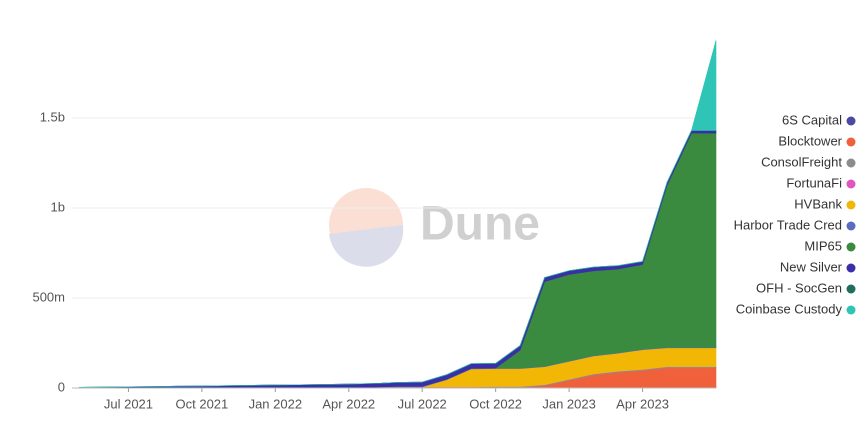 The width and height of the screenshot is (865, 433). What do you see at coordinates (480, 224) in the screenshot?
I see `watermark: Dune` at bounding box center [480, 224].